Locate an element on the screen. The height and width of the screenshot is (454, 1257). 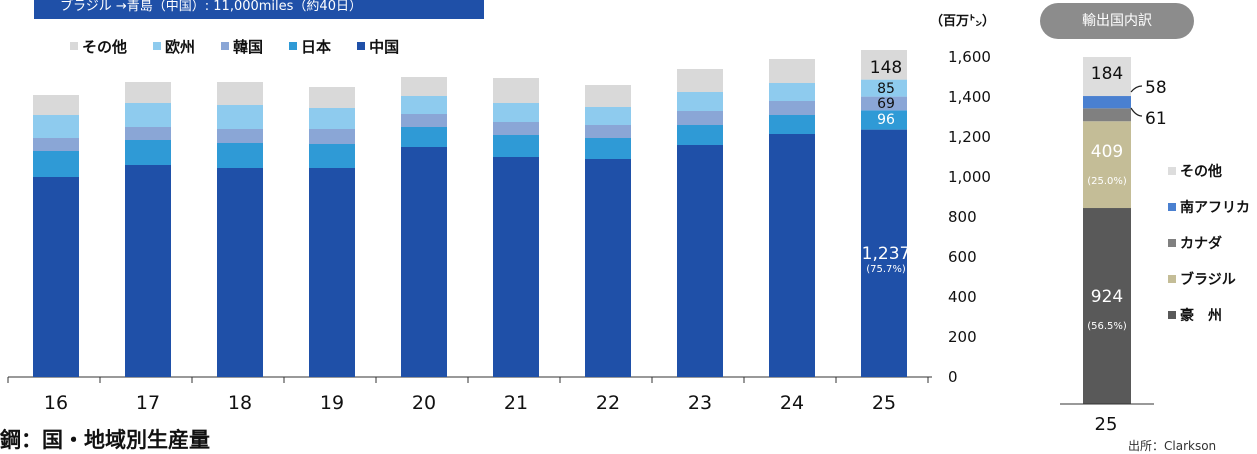
side-legend-item-canada: カナダ is located at coordinates (1209, 242).